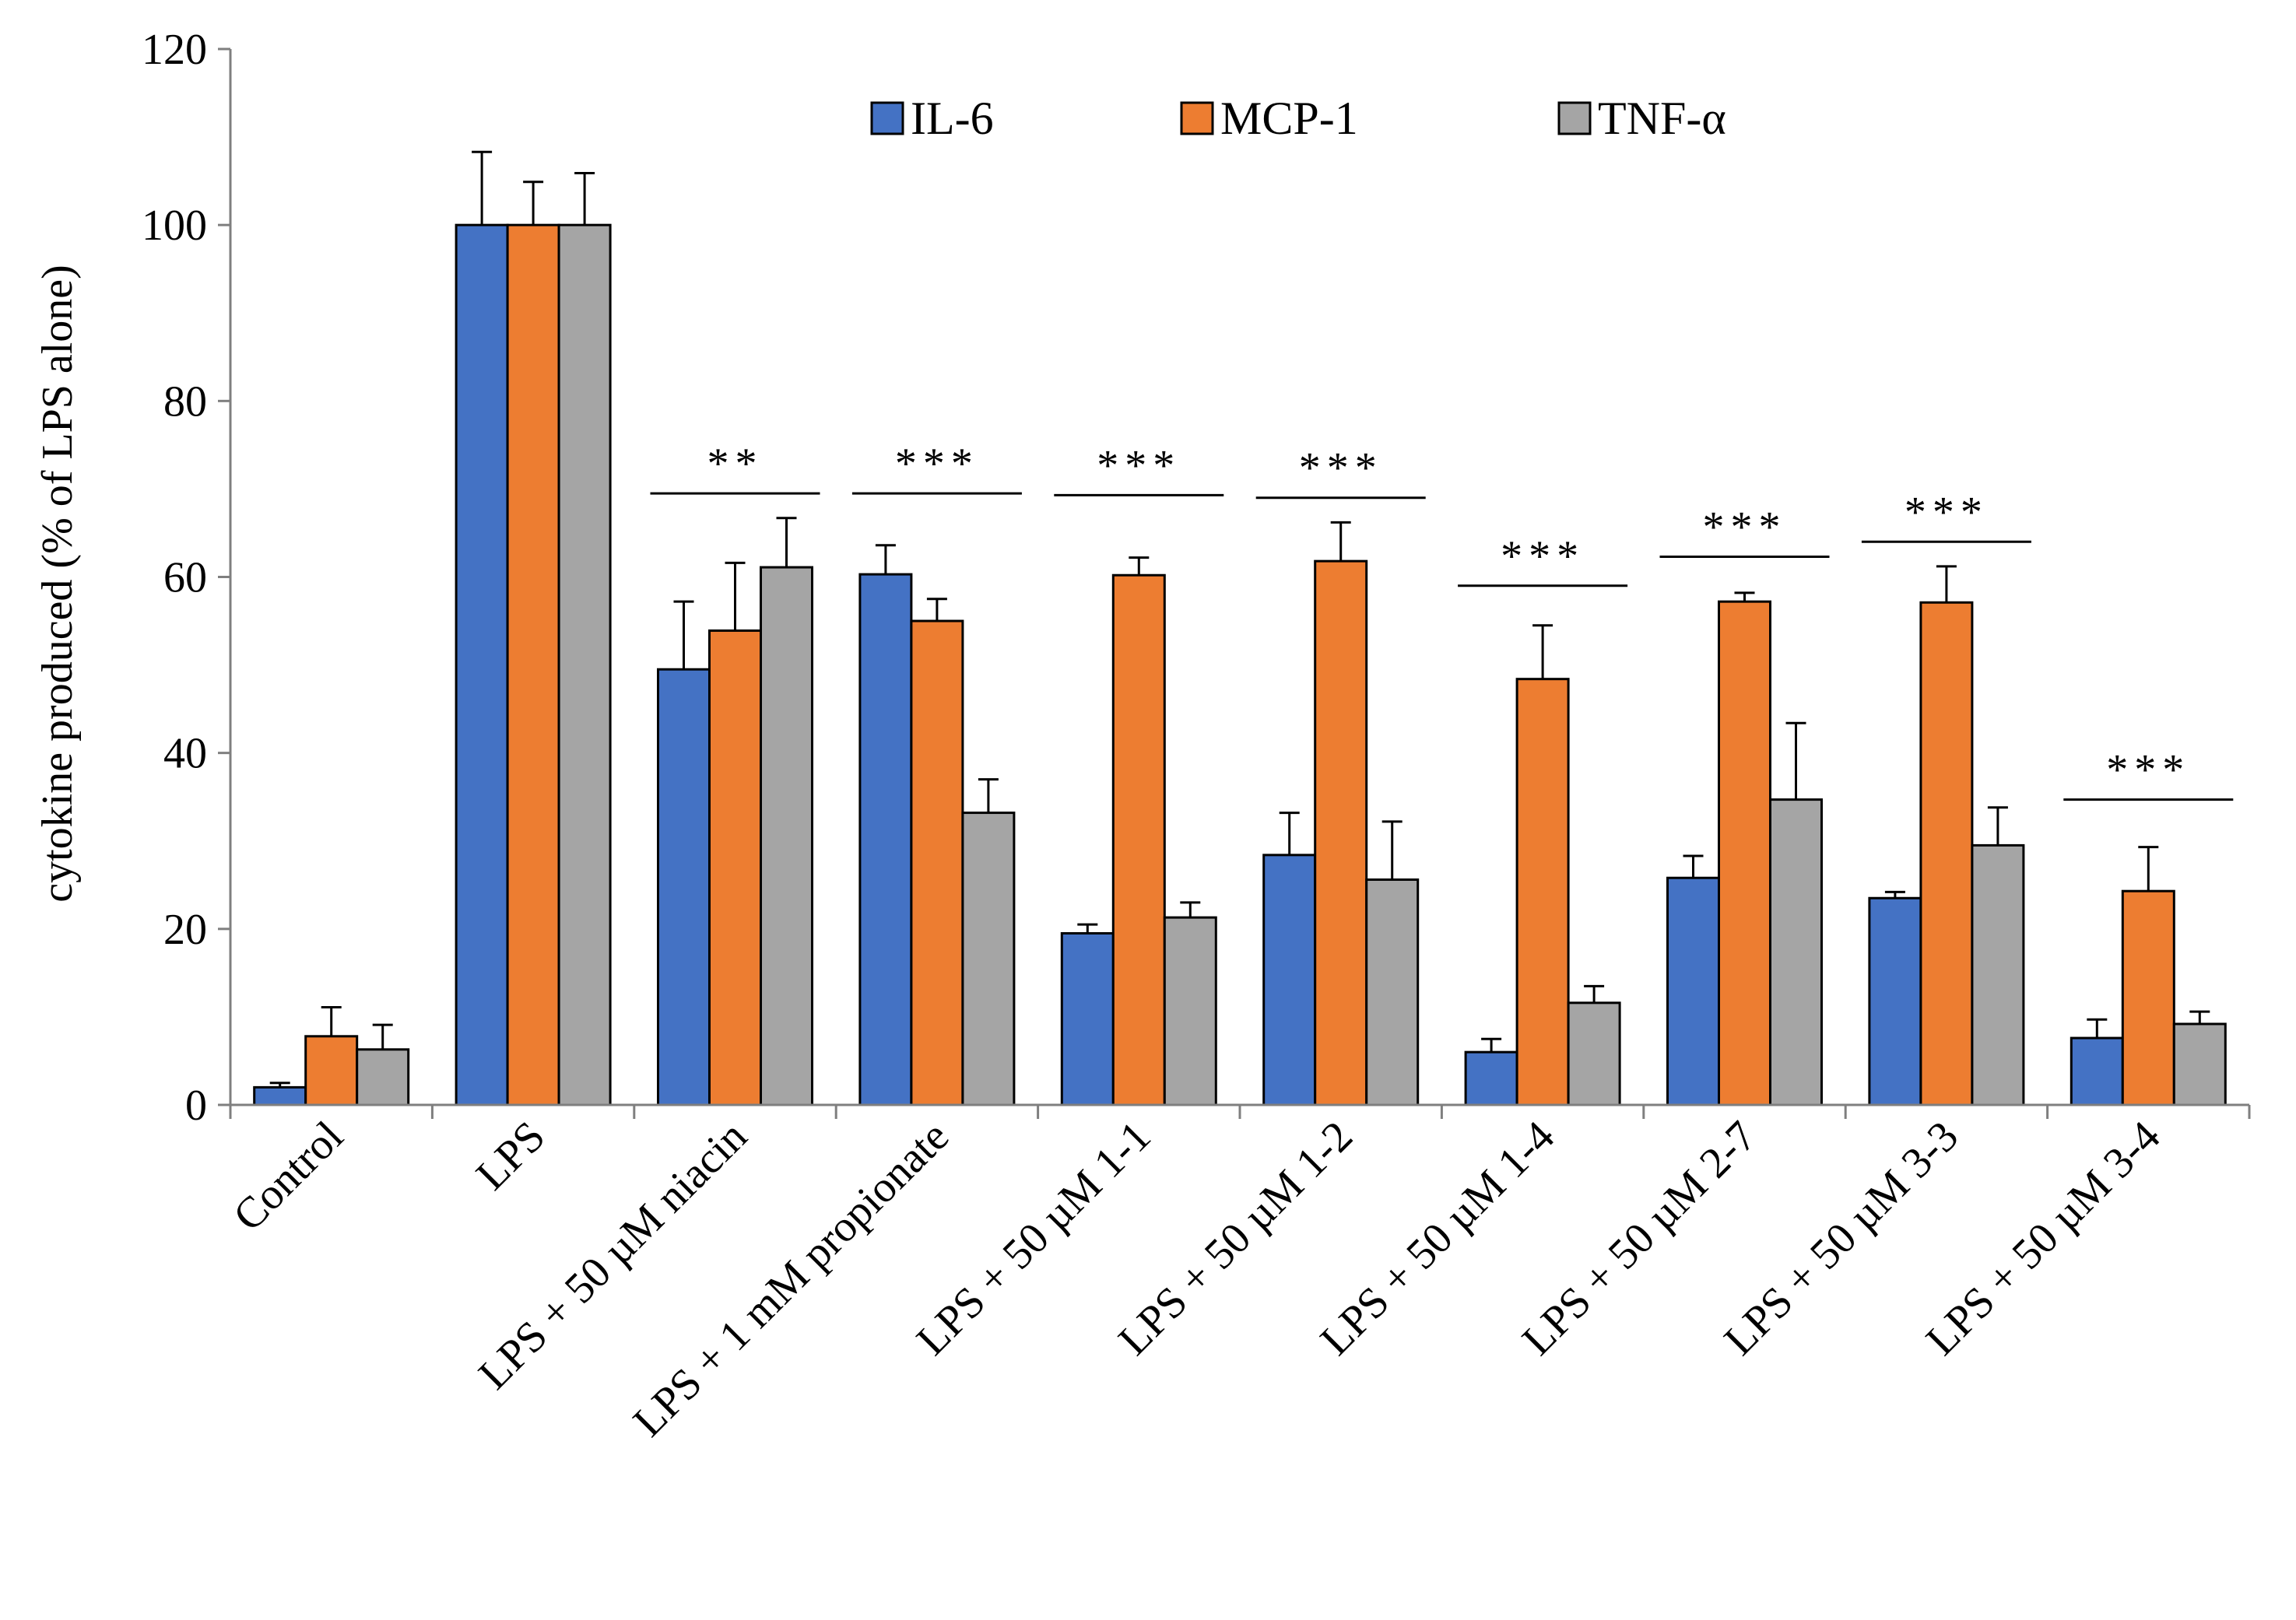 The width and height of the screenshot is (2296, 1620). Describe the element at coordinates (174, 226) in the screenshot. I see `y-tick-label: 100` at that location.